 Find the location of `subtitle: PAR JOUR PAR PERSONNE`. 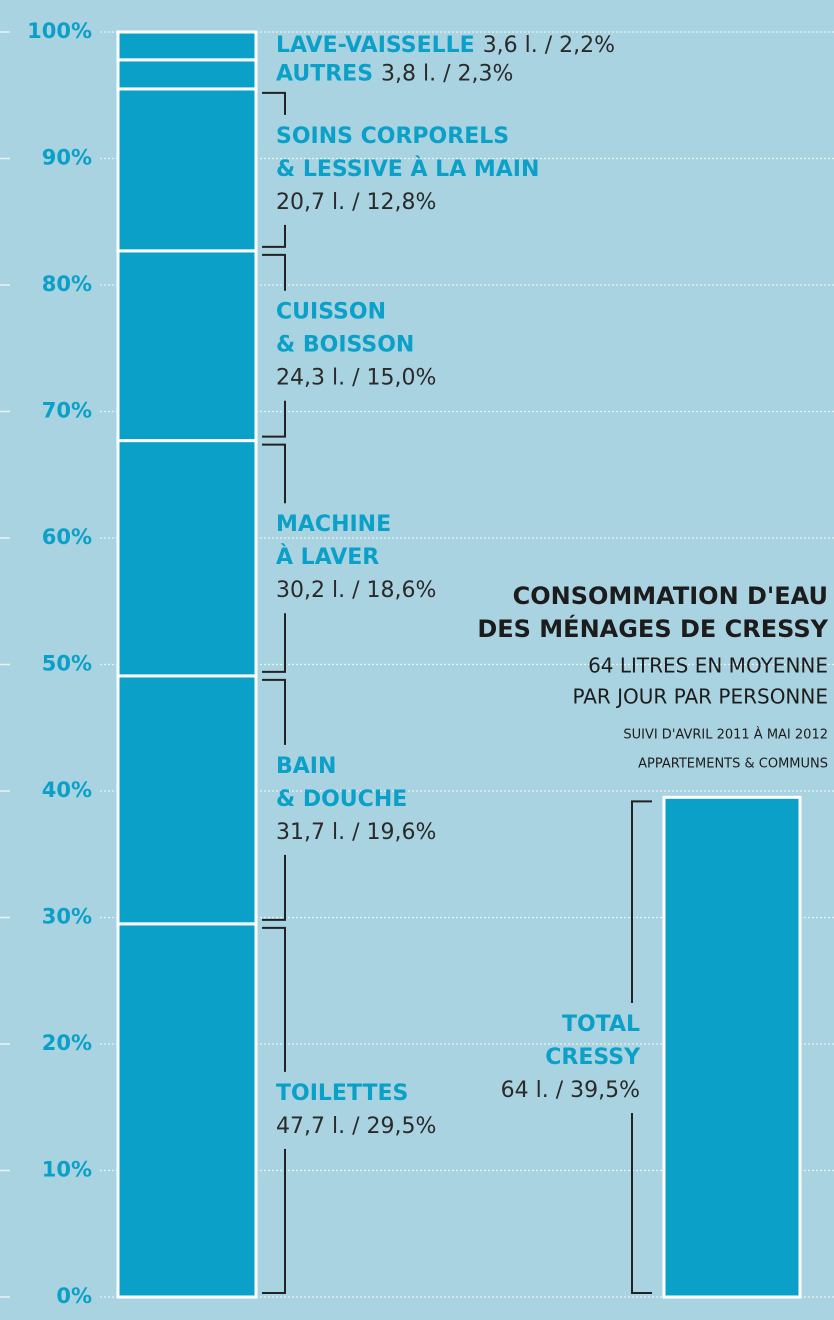

subtitle: PAR JOUR PAR PERSONNE is located at coordinates (700, 697).